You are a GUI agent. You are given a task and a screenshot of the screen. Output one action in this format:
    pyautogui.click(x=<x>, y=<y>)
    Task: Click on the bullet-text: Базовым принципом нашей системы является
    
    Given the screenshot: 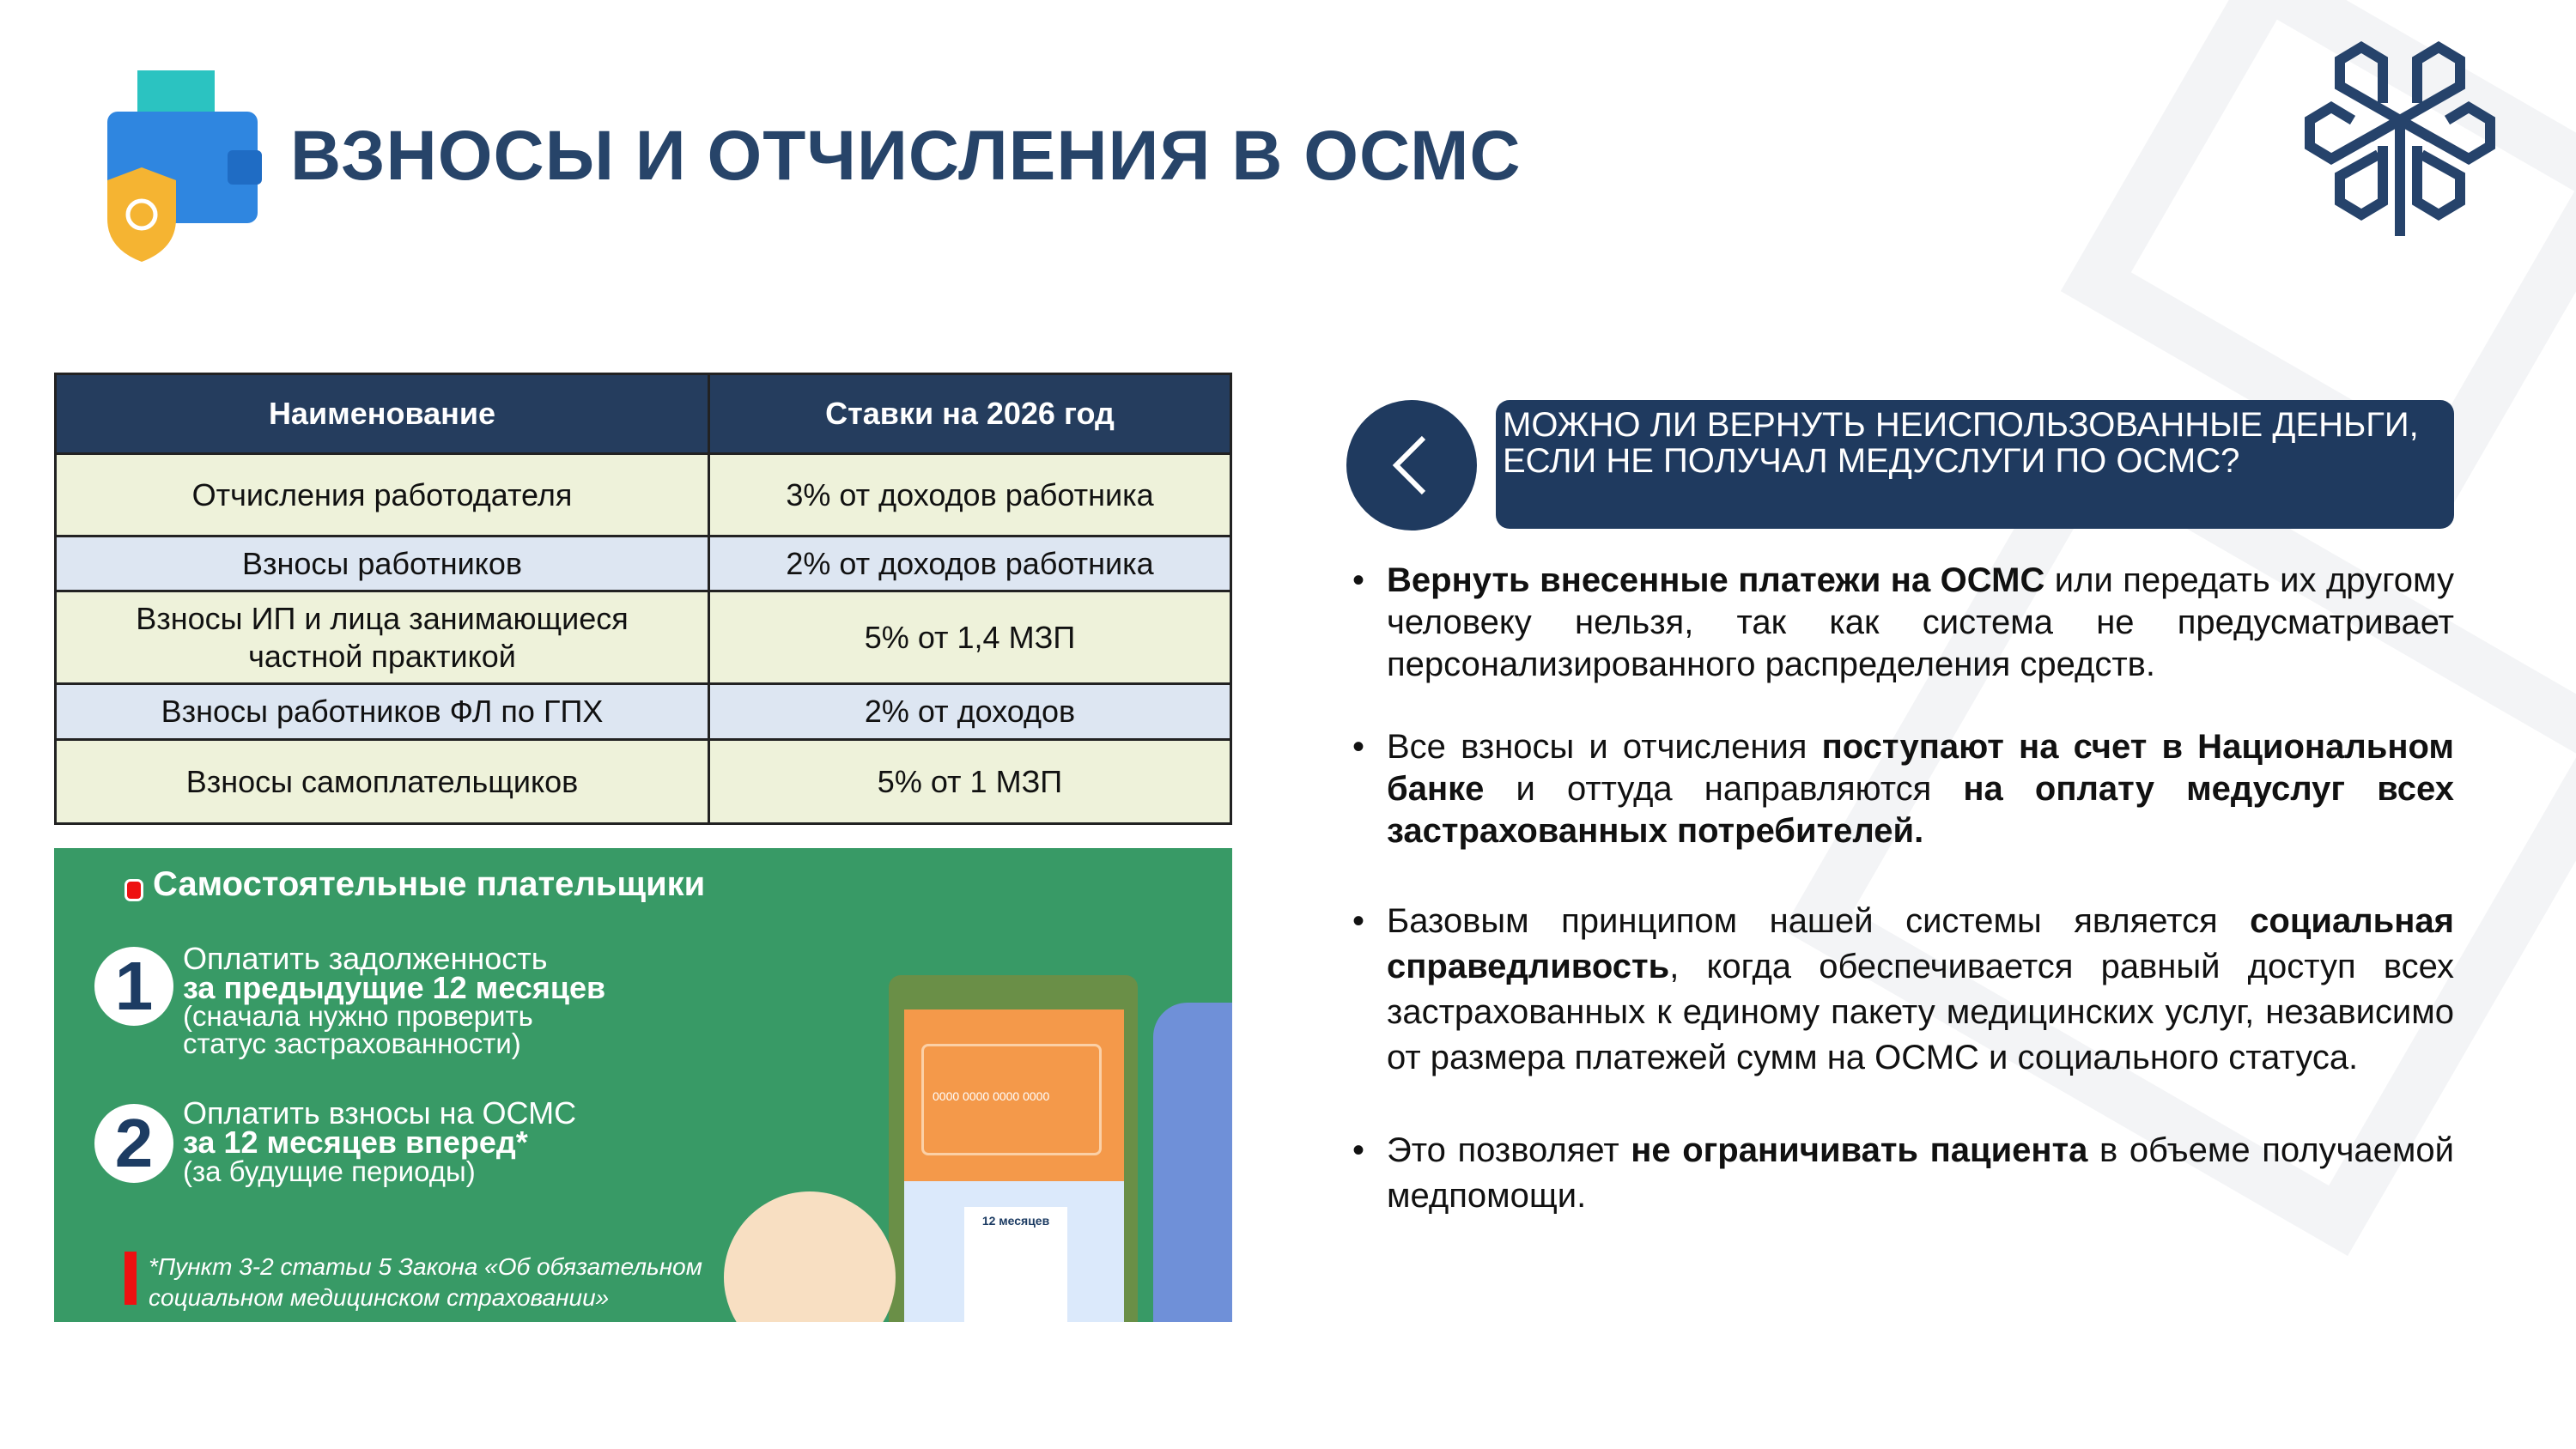 What is the action you would take?
    pyautogui.click(x=1819, y=921)
    